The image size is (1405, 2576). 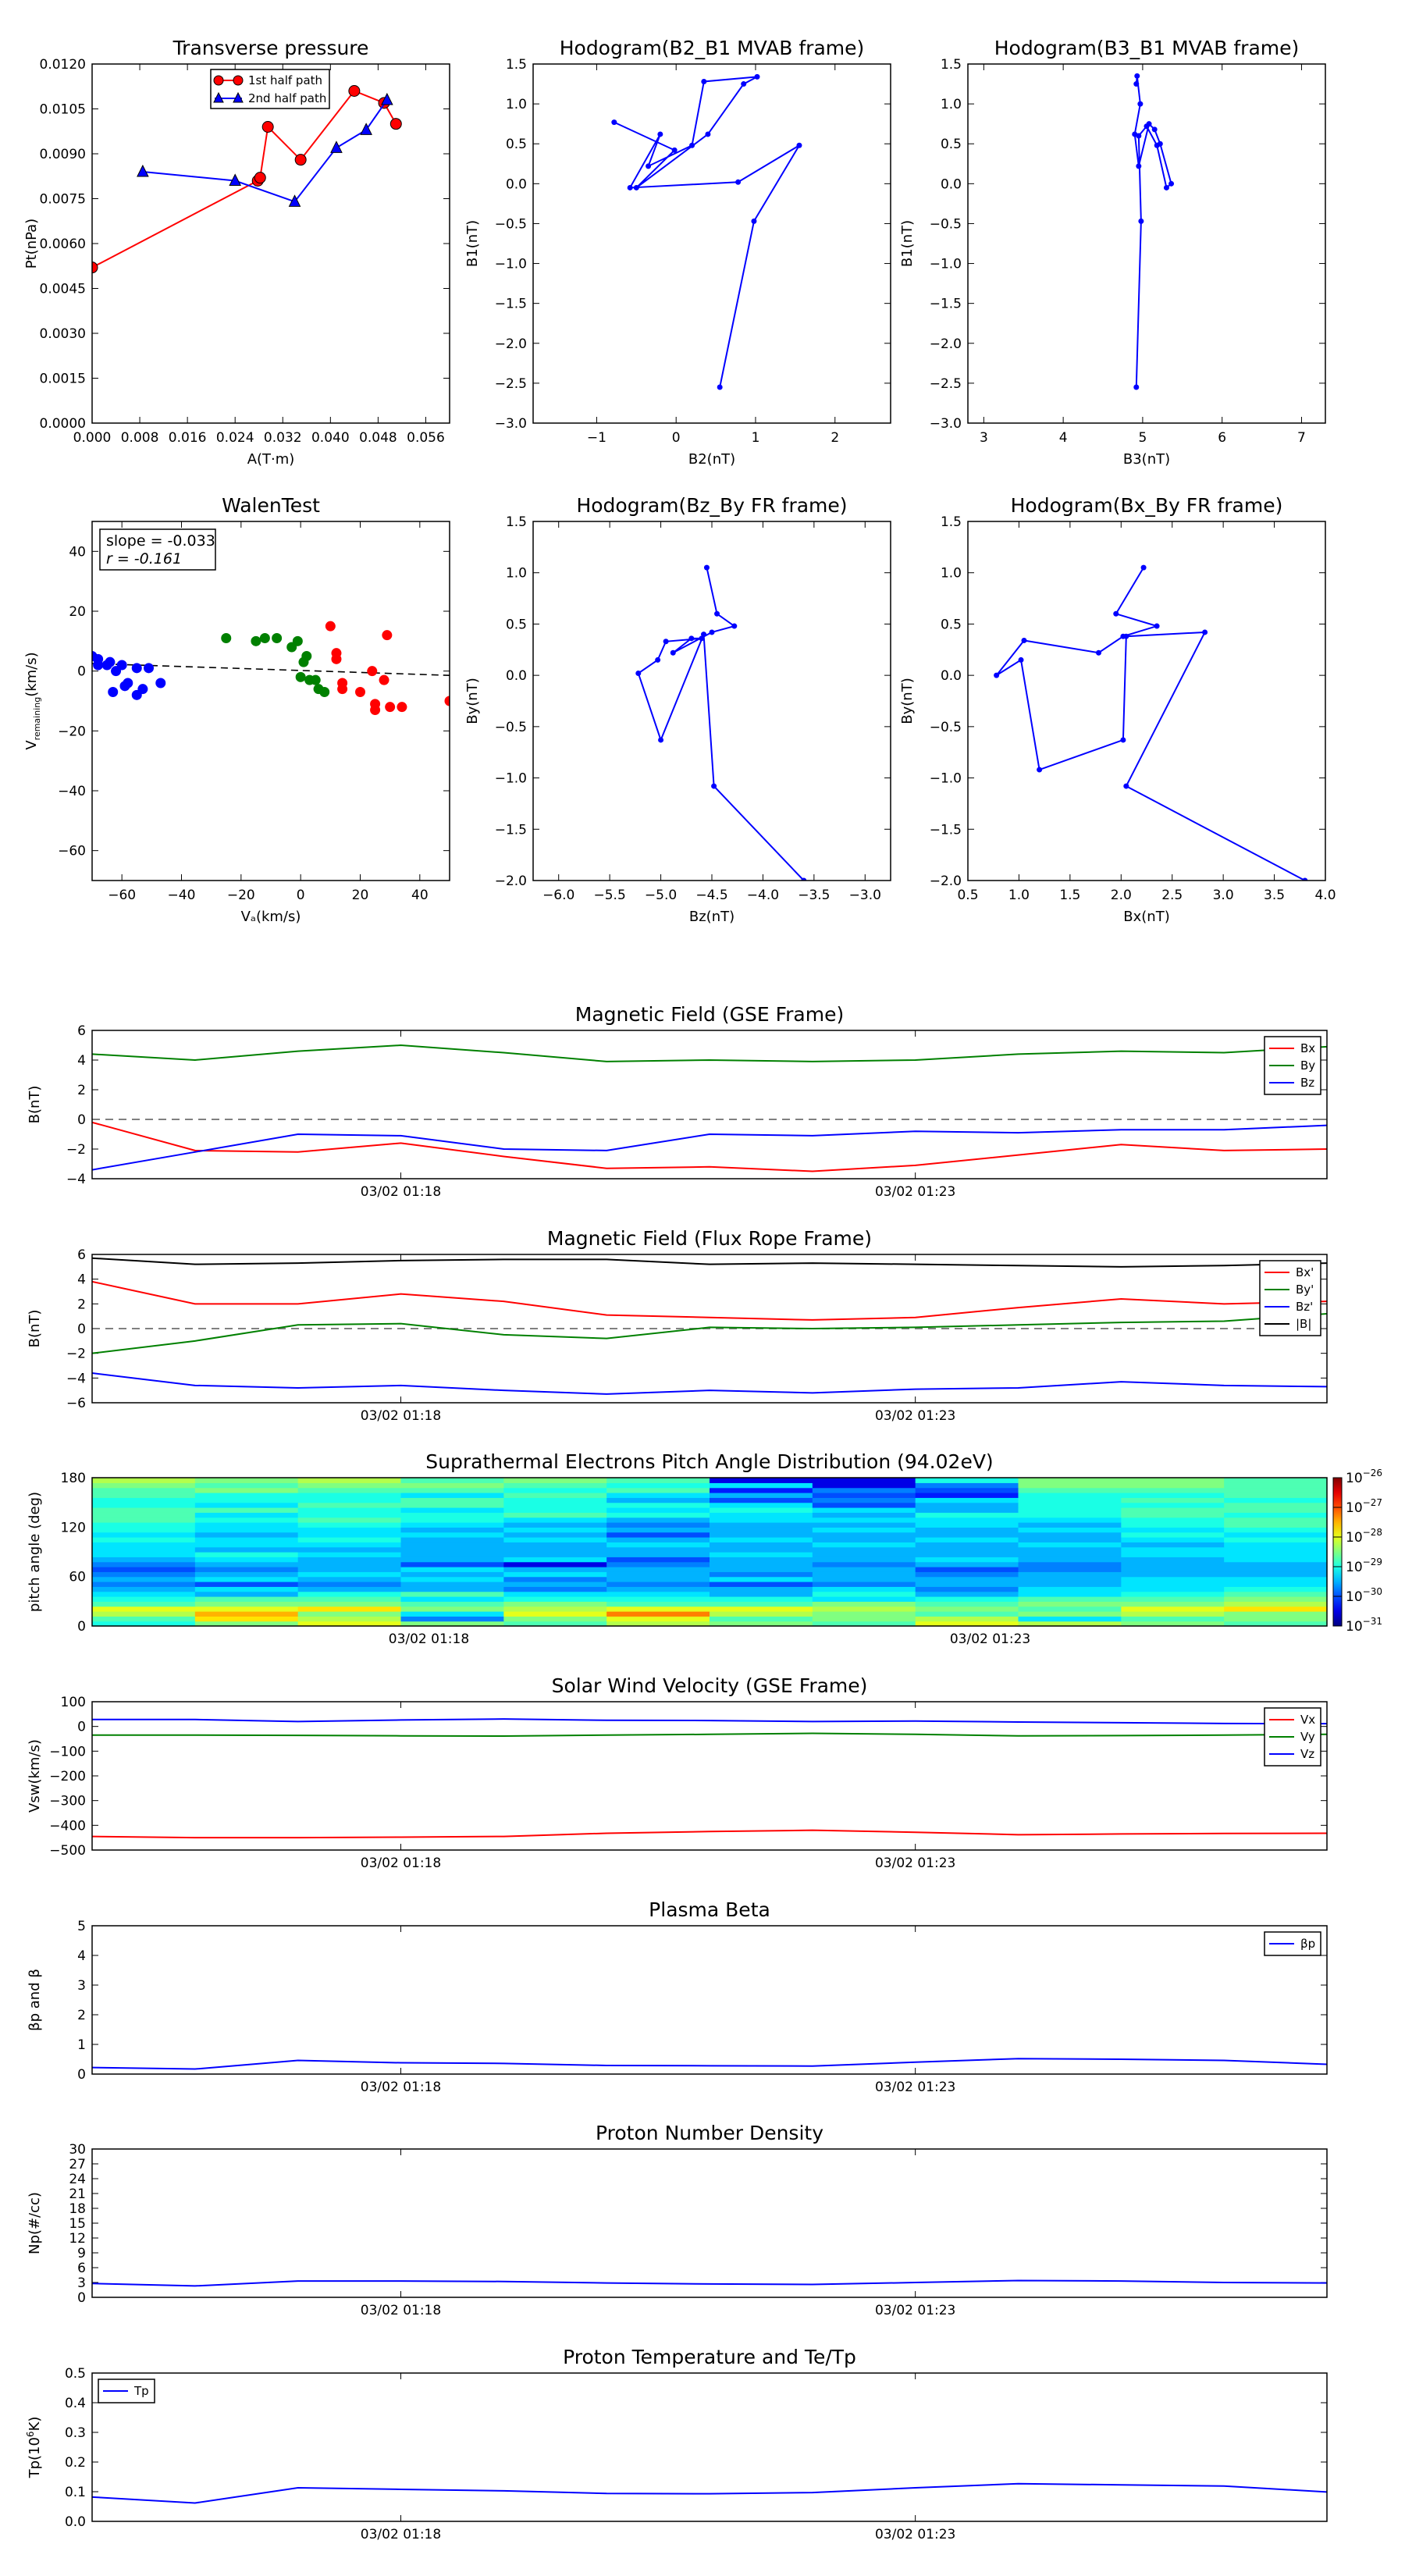 What do you see at coordinates (76, 1378) in the screenshot?
I see `mag_fr-ytick-label: −4` at bounding box center [76, 1378].